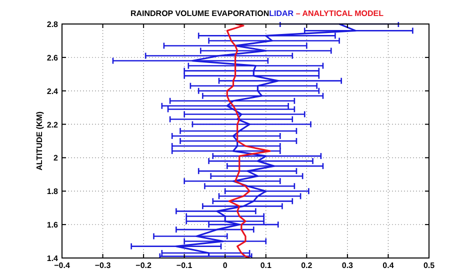 The height and width of the screenshot is (276, 474). Describe the element at coordinates (103, 265) in the screenshot. I see `x-tick-label: −0.3` at that location.